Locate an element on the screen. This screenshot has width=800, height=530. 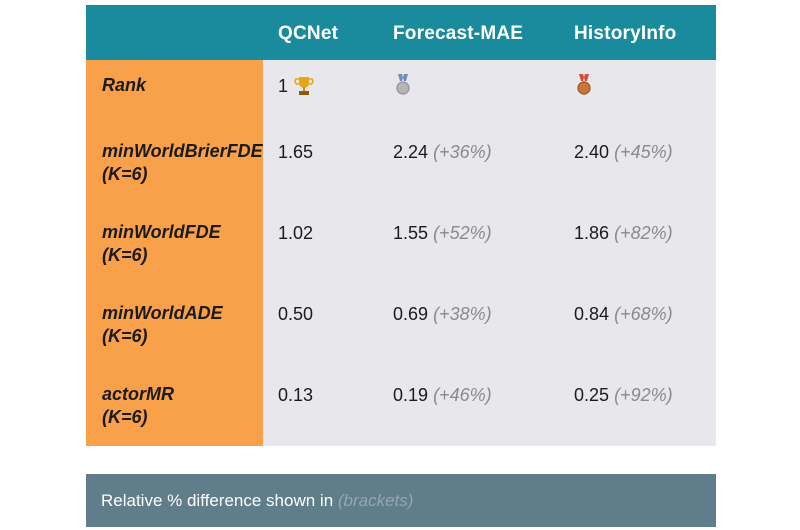
value: 0.19 is located at coordinates (411, 395).